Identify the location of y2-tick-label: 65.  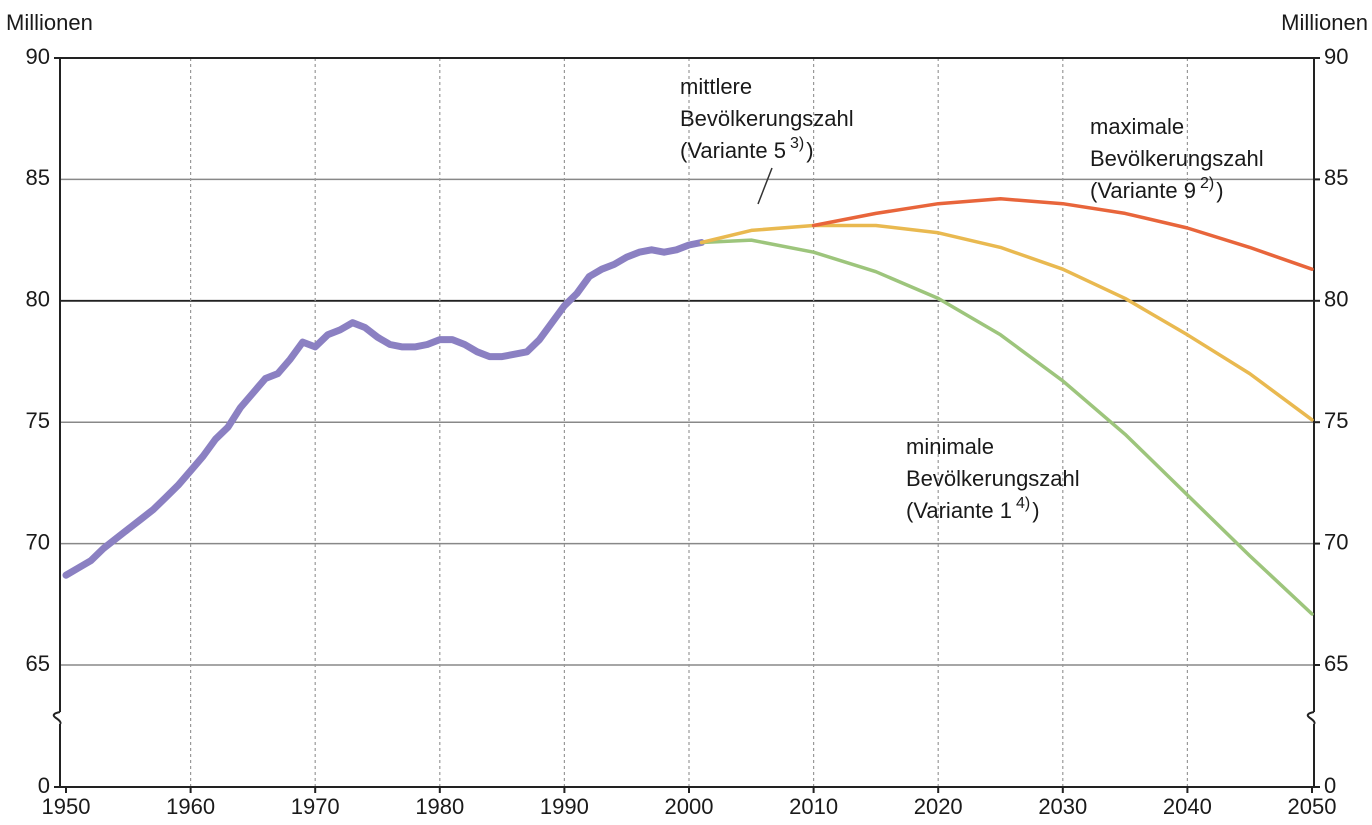
(1336, 663).